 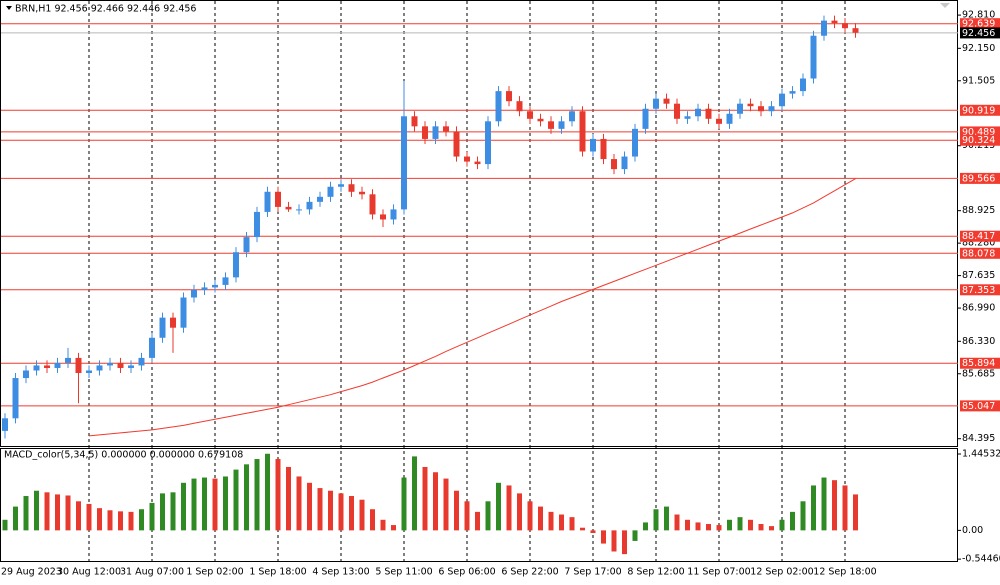 I want to click on menu-arrow, so click(x=9, y=8).